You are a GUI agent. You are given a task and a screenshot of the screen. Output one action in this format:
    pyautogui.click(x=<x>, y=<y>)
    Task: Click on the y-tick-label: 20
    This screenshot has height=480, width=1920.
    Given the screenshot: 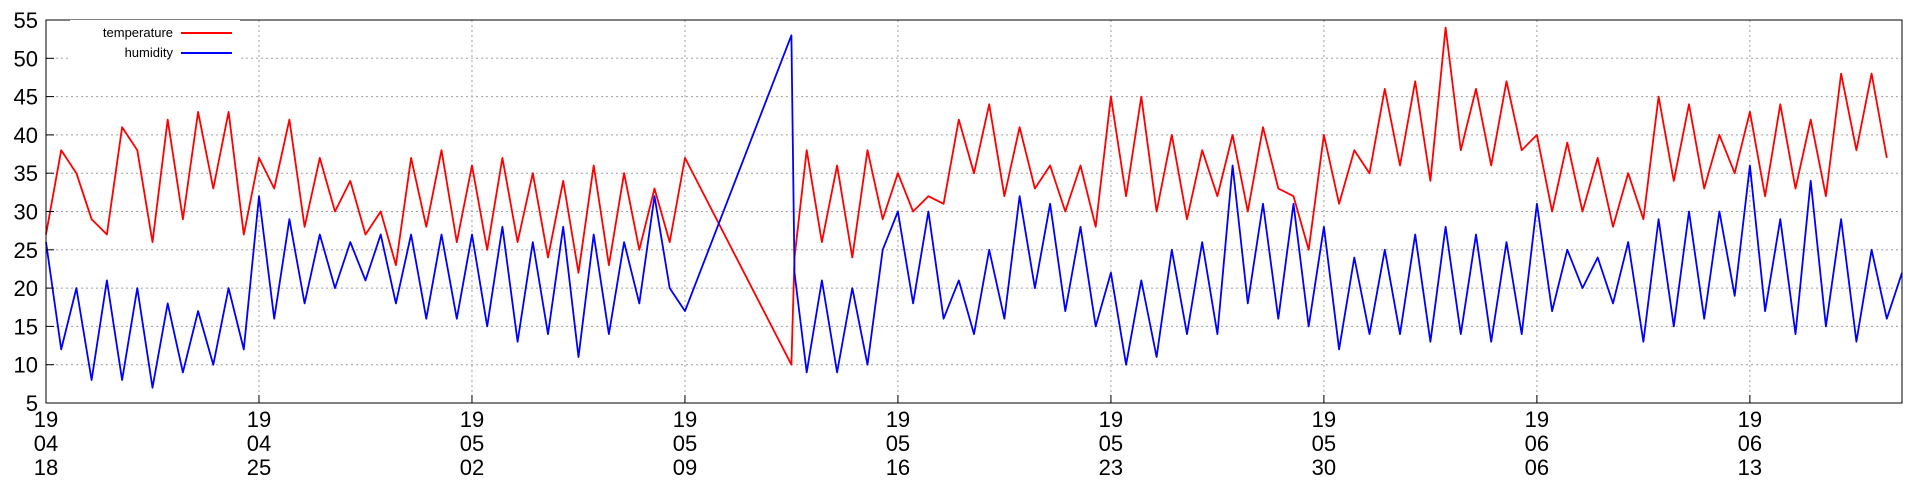 What is the action you would take?
    pyautogui.click(x=26, y=288)
    